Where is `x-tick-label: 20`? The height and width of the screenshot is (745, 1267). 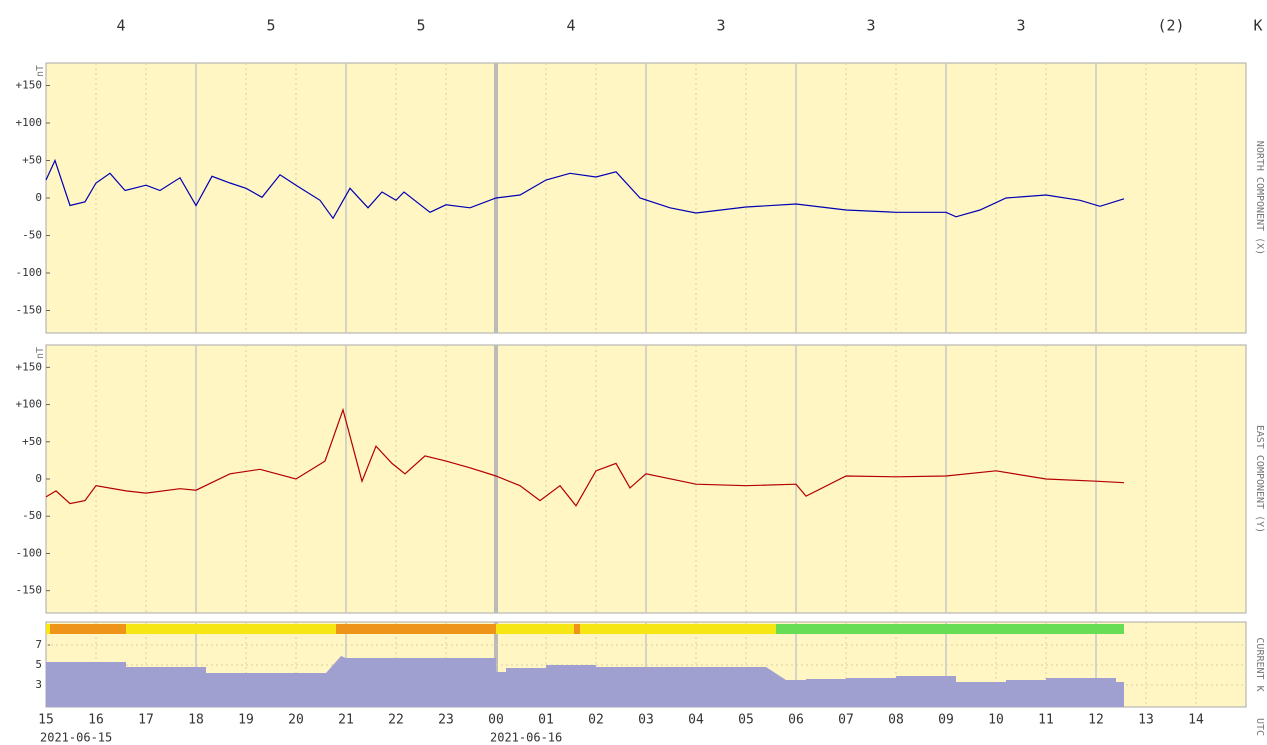
x-tick-label: 20 is located at coordinates (296, 720).